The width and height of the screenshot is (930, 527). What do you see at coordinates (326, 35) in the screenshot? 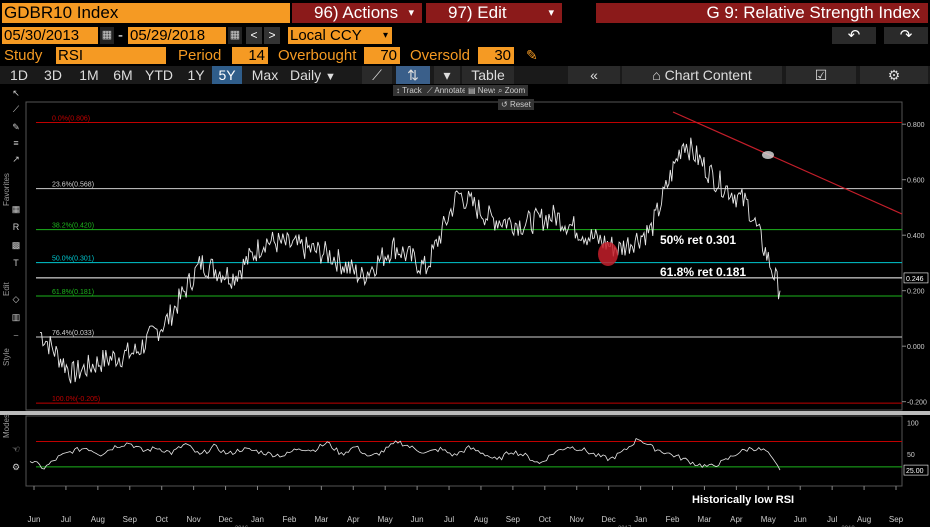
I see `currency-value: Local CCY` at bounding box center [326, 35].